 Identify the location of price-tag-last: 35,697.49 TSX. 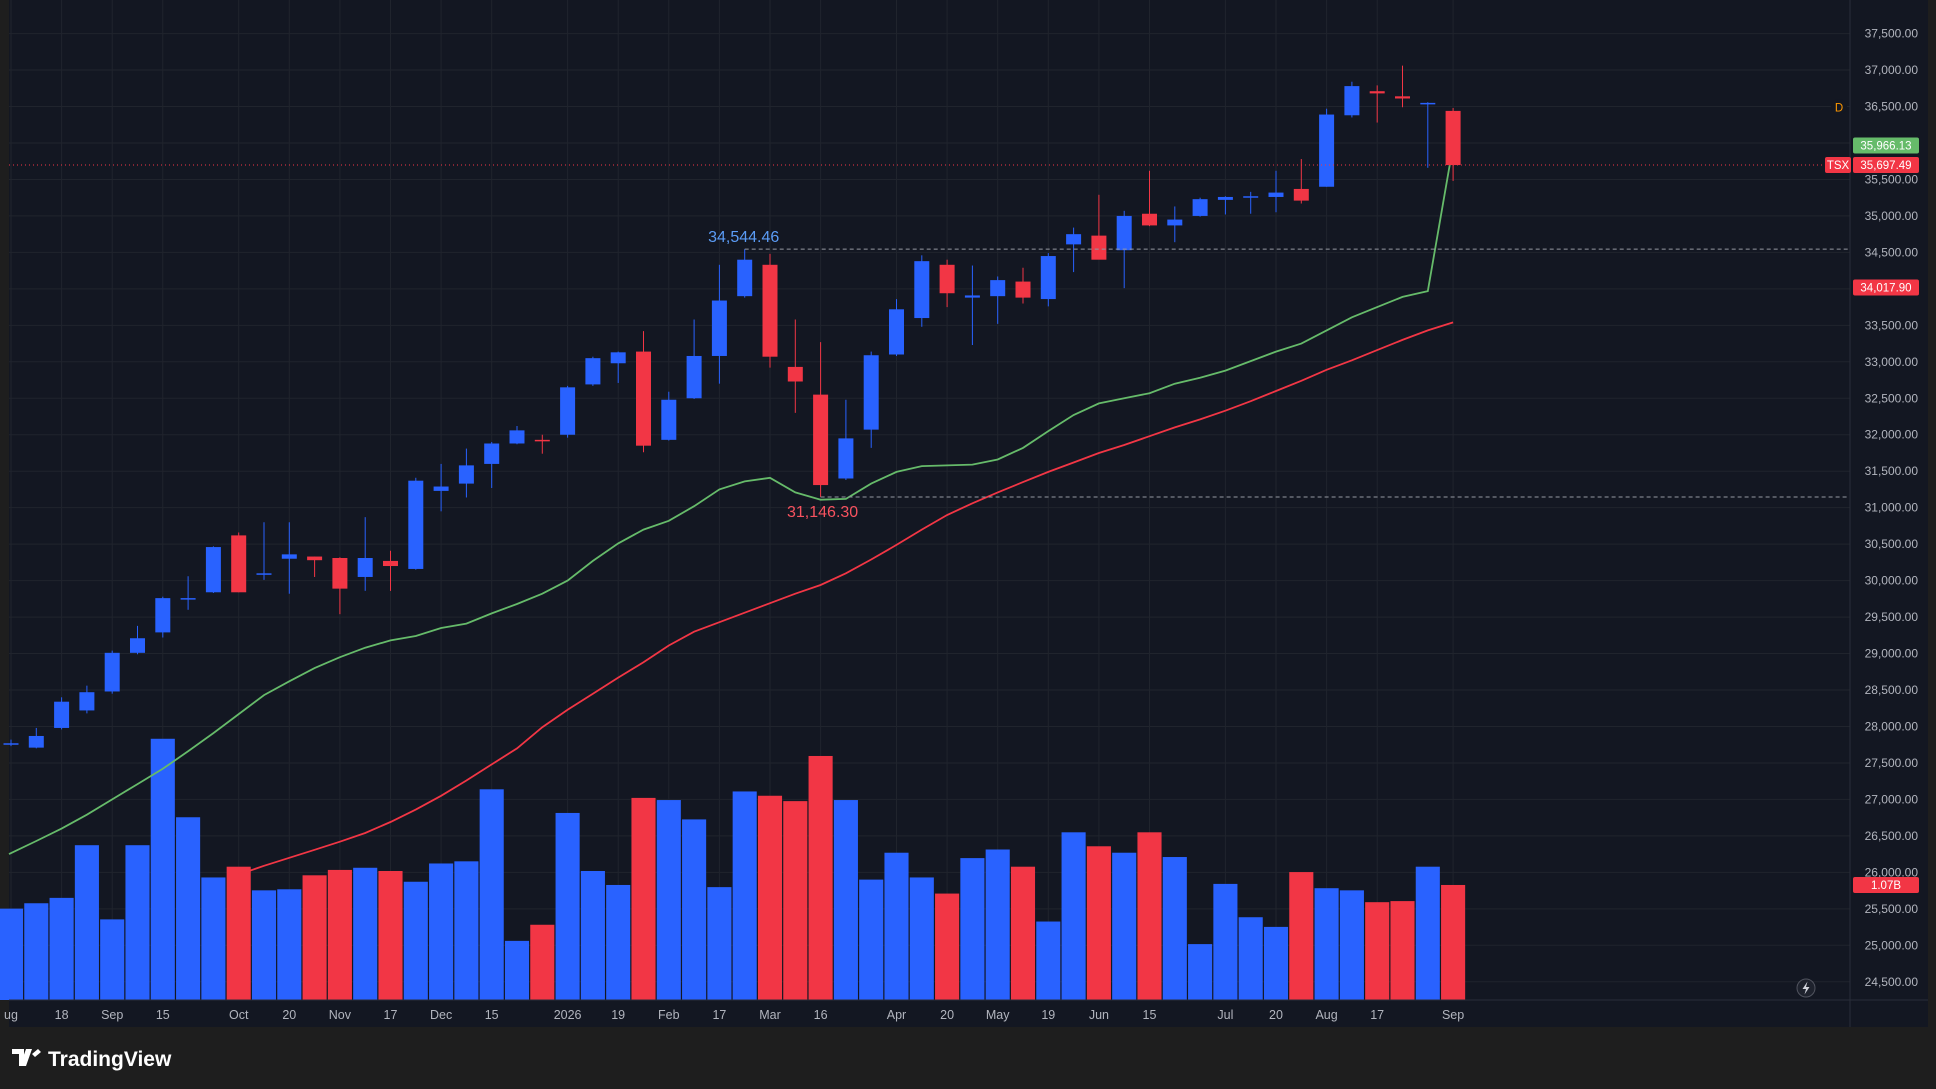
(1872, 165).